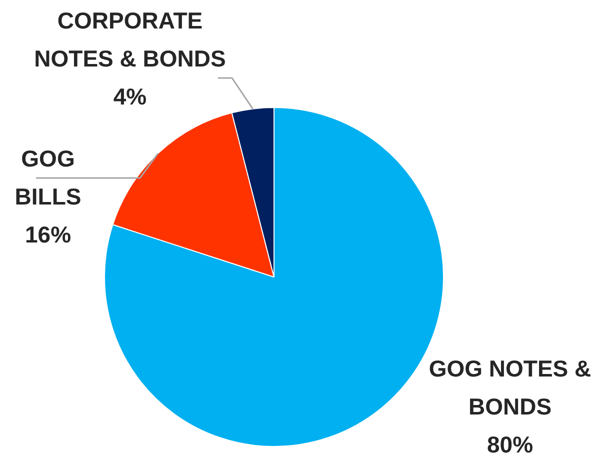  I want to click on data-label: 4%, so click(130, 96).